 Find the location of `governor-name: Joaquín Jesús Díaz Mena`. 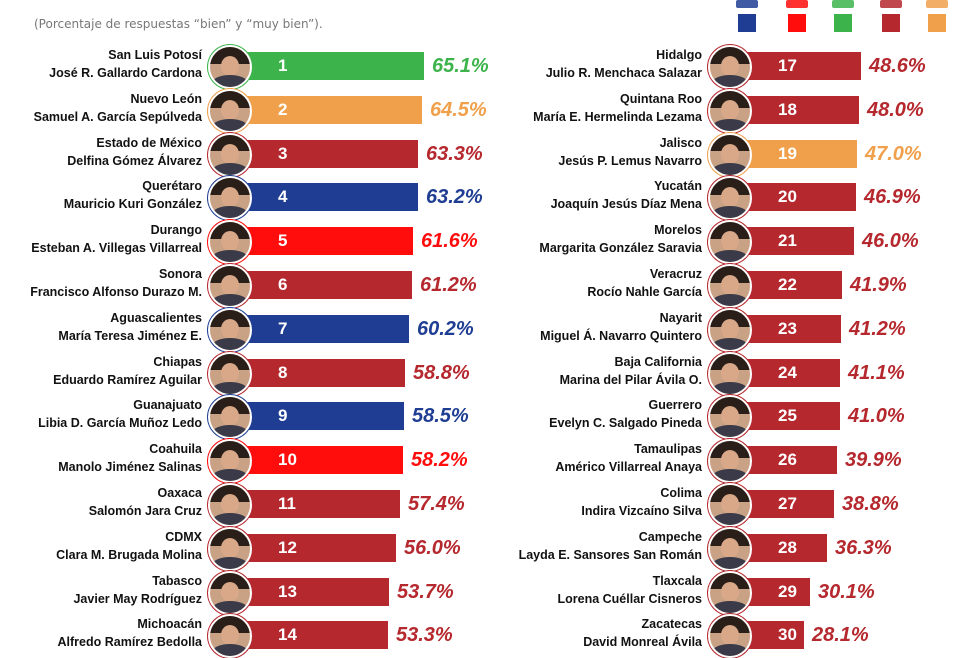

governor-name: Joaquín Jesús Díaz Mena is located at coordinates (626, 204).